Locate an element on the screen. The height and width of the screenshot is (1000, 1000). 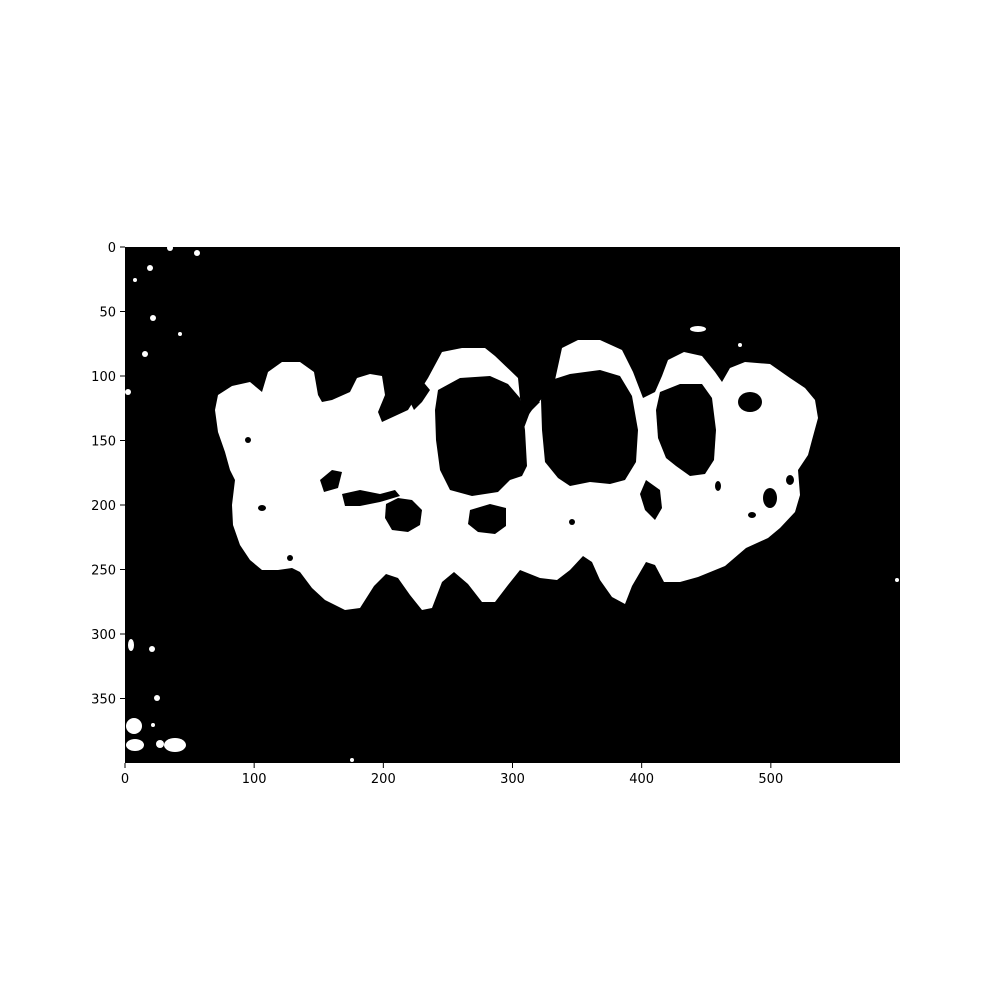
y-tick-label: 50 is located at coordinates (107, 313).